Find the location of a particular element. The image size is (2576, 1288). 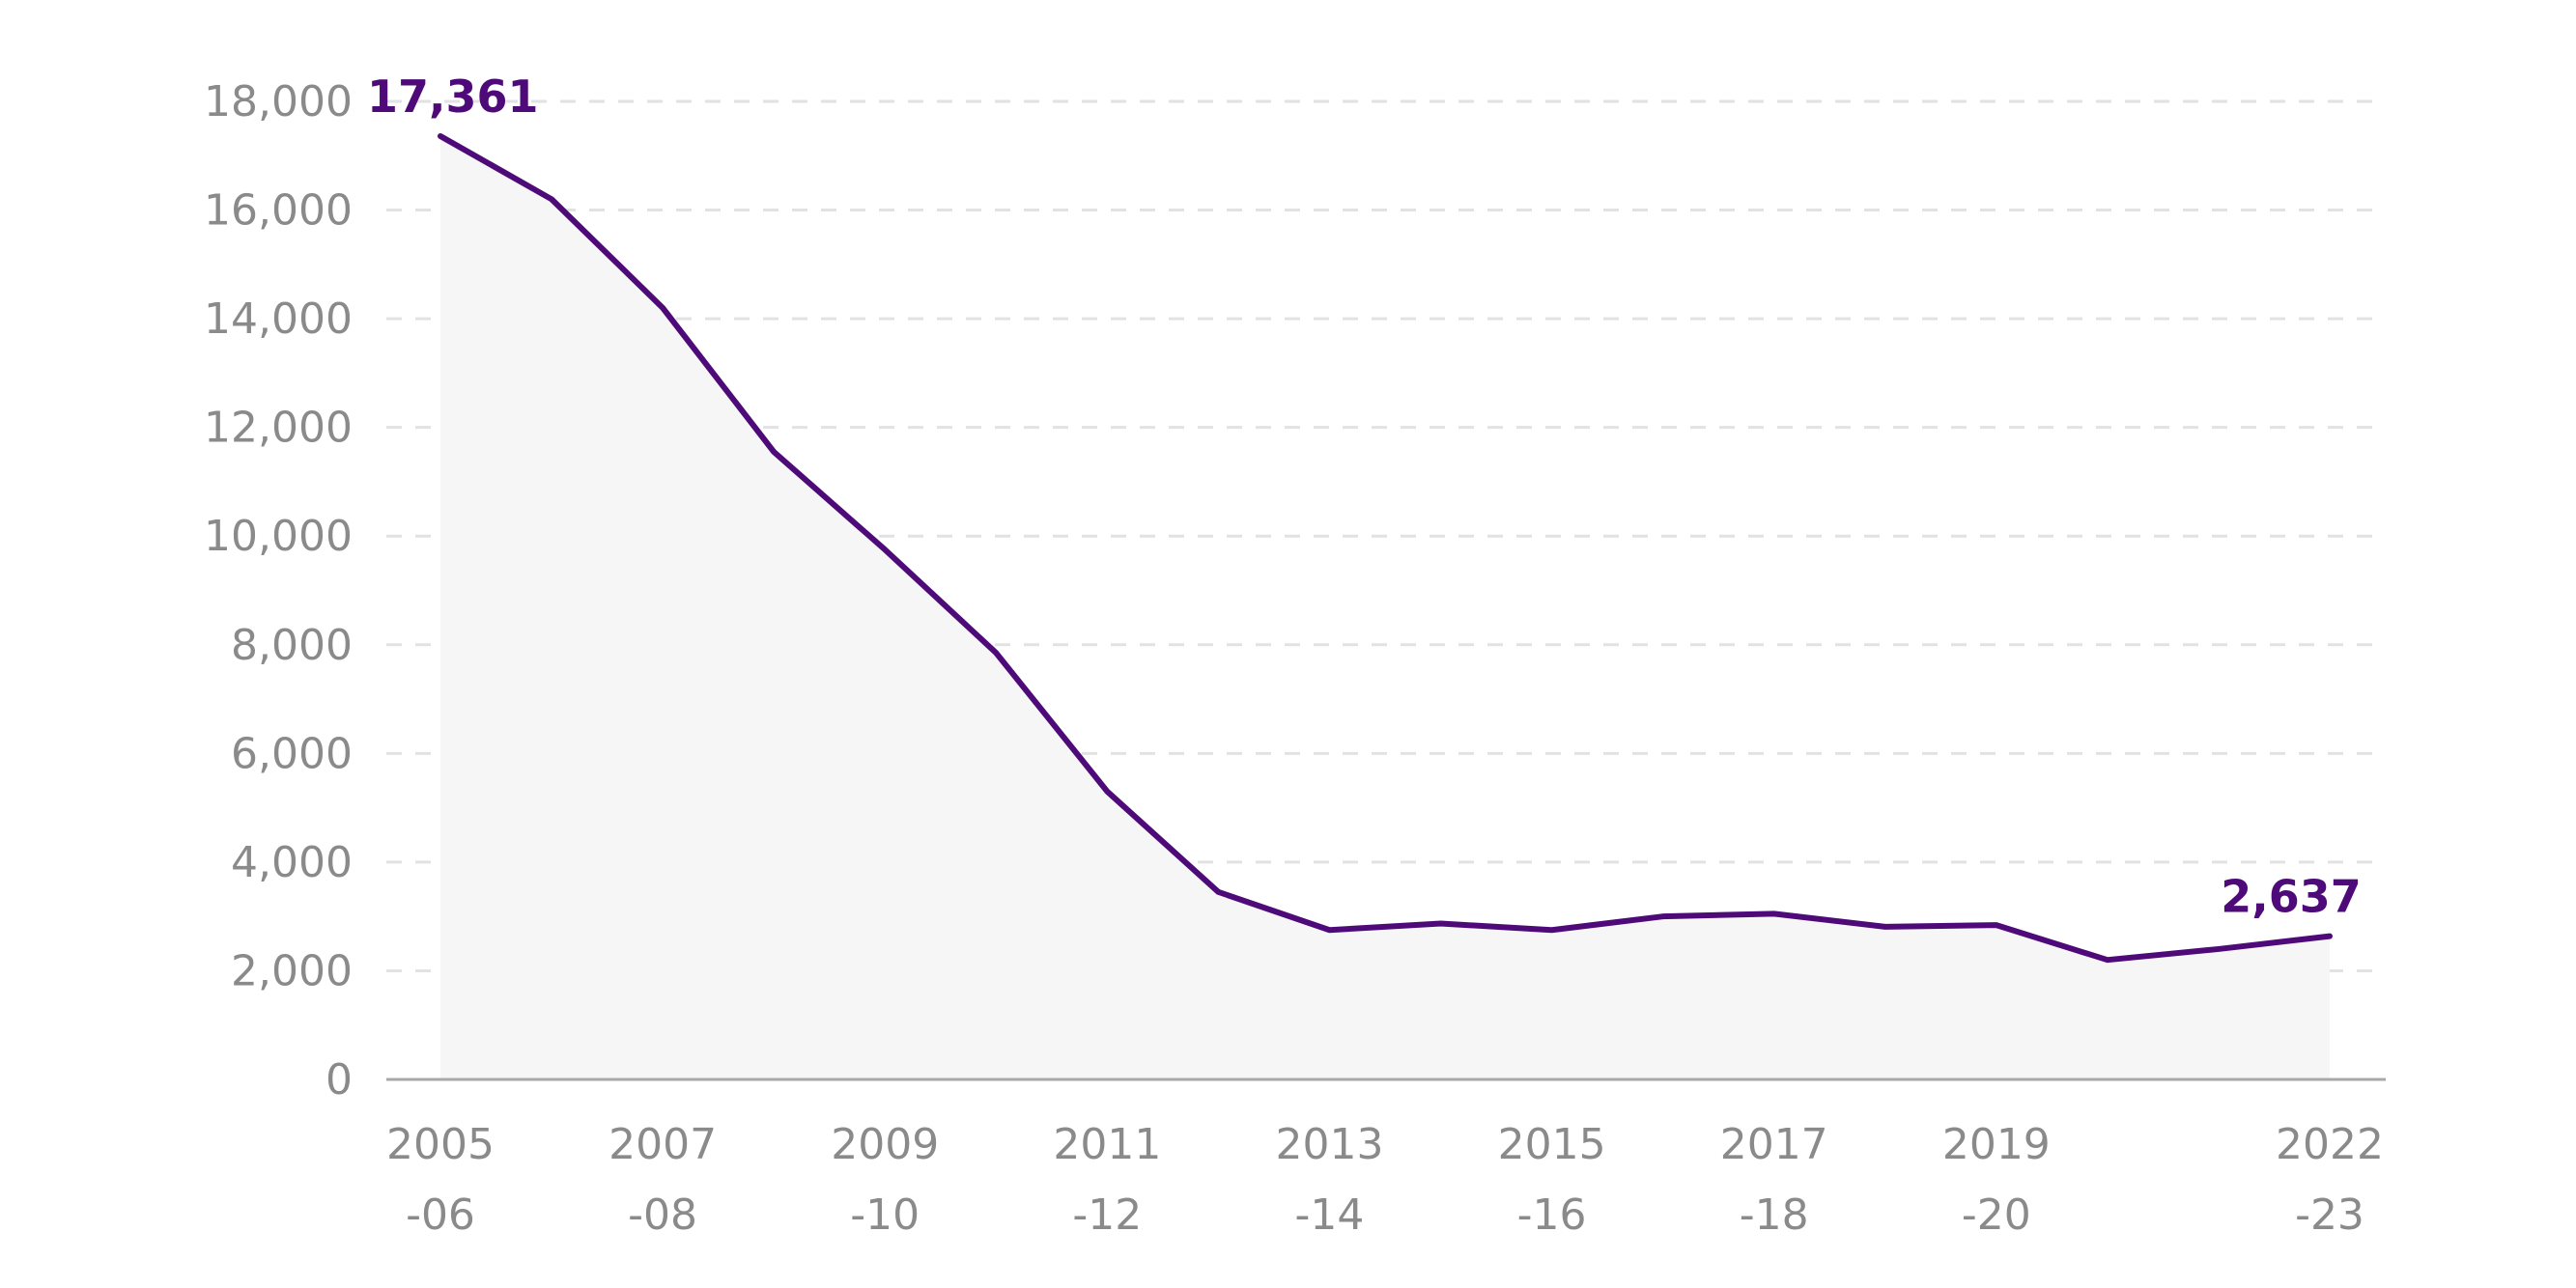

x-tick-label-line2: -16 is located at coordinates (1552, 1215).